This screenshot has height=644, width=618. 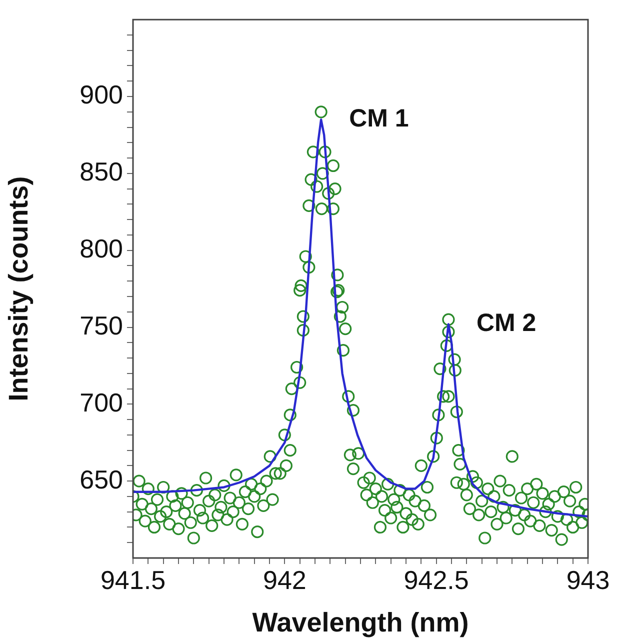 I want to click on y-tick-label: 850, so click(x=101, y=171).